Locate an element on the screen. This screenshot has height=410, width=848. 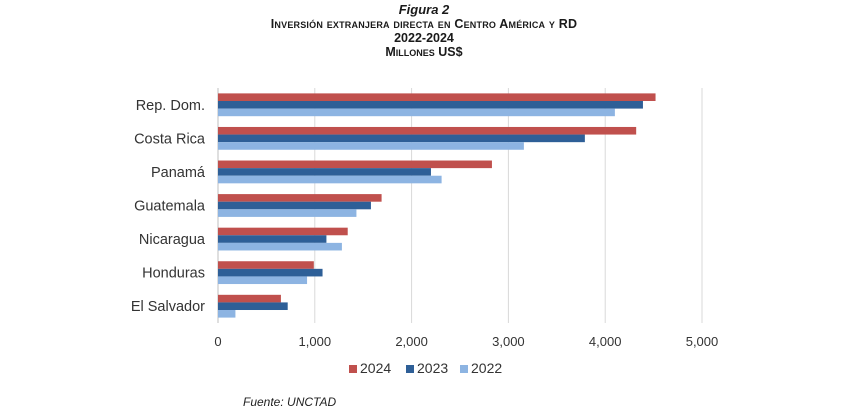
bar-2023-nicaragua is located at coordinates (272, 239).